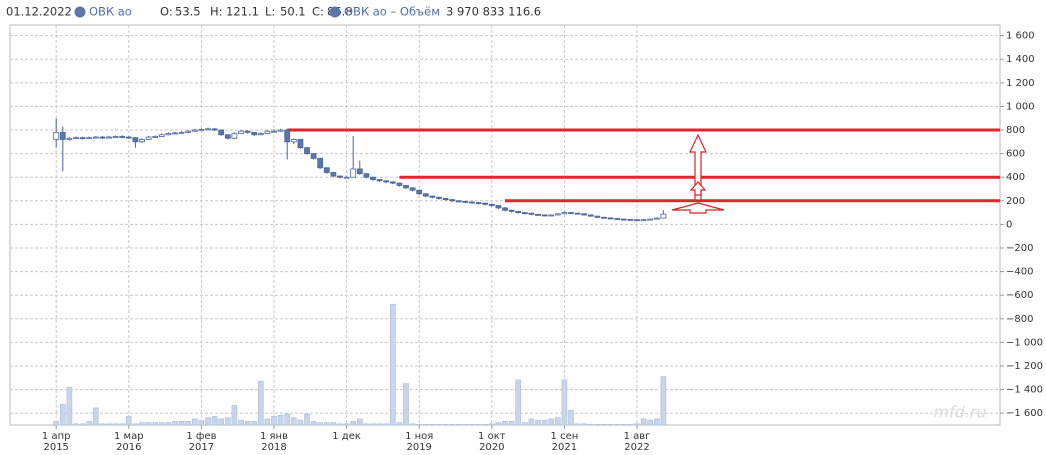  What do you see at coordinates (637, 436) in the screenshot?
I see `x-tick-label: 1 авг` at bounding box center [637, 436].